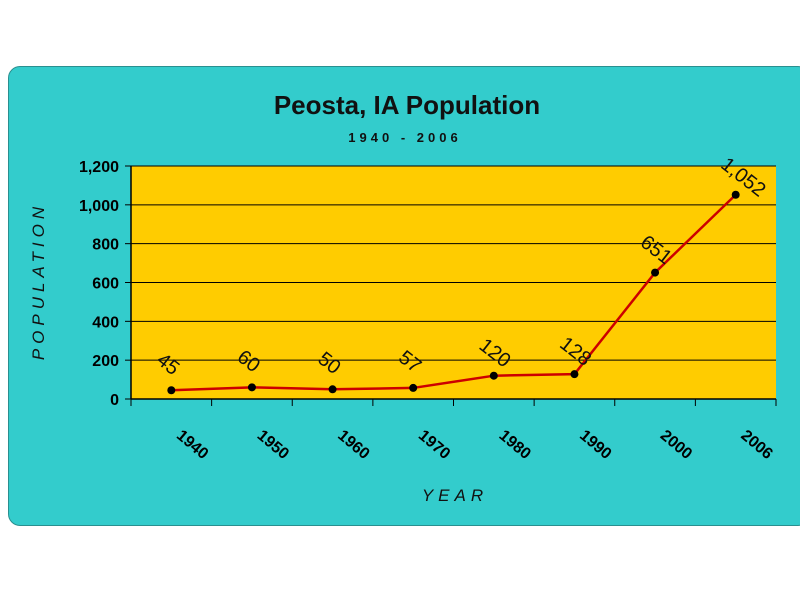 The height and width of the screenshot is (600, 800). What do you see at coordinates (676, 445) in the screenshot?
I see `x-tick-label: 2000` at bounding box center [676, 445].